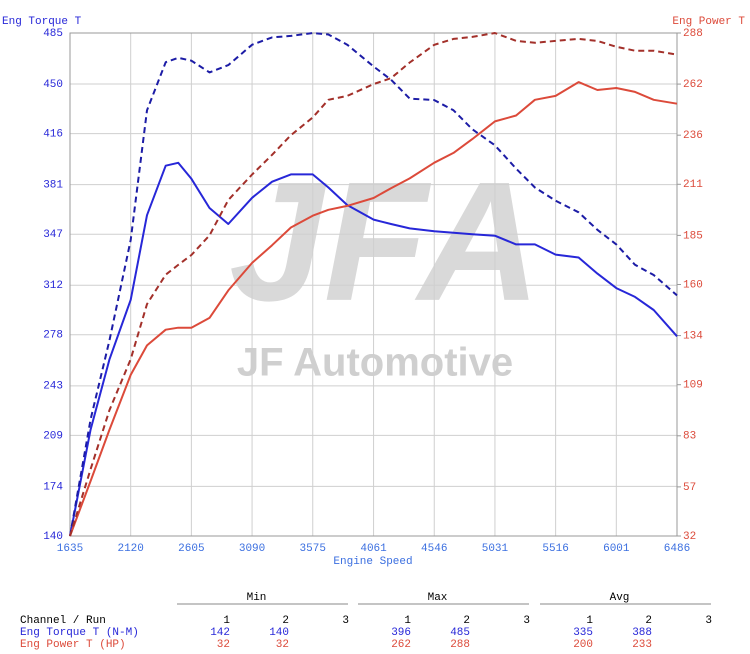 Image resolution: width=750 pixels, height=654 pixels. Describe the element at coordinates (313, 549) in the screenshot. I see `x-tick-label: 3575` at that location.